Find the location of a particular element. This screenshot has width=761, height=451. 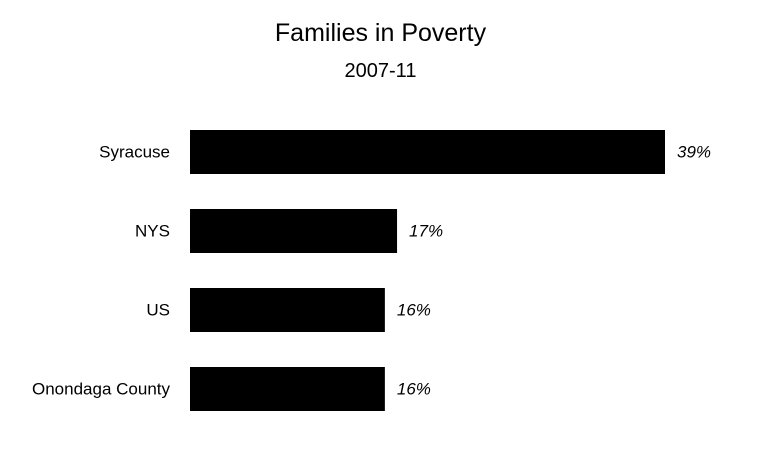

category-label: Syracuse is located at coordinates (134, 152).